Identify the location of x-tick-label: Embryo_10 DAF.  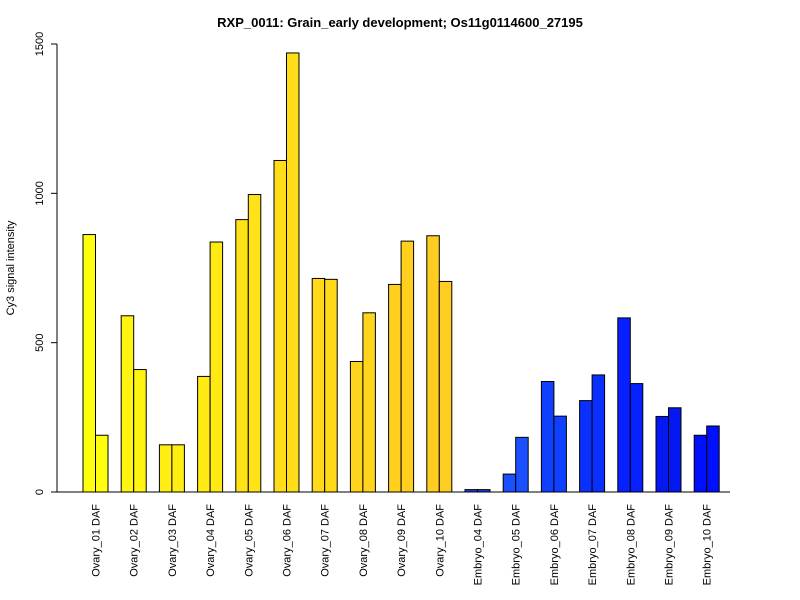
(708, 545).